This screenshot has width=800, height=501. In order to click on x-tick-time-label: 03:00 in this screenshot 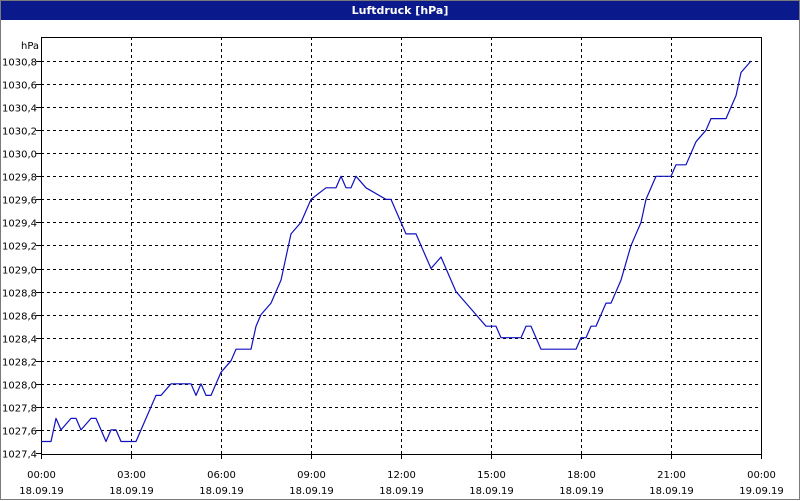, I will do `click(131, 475)`.